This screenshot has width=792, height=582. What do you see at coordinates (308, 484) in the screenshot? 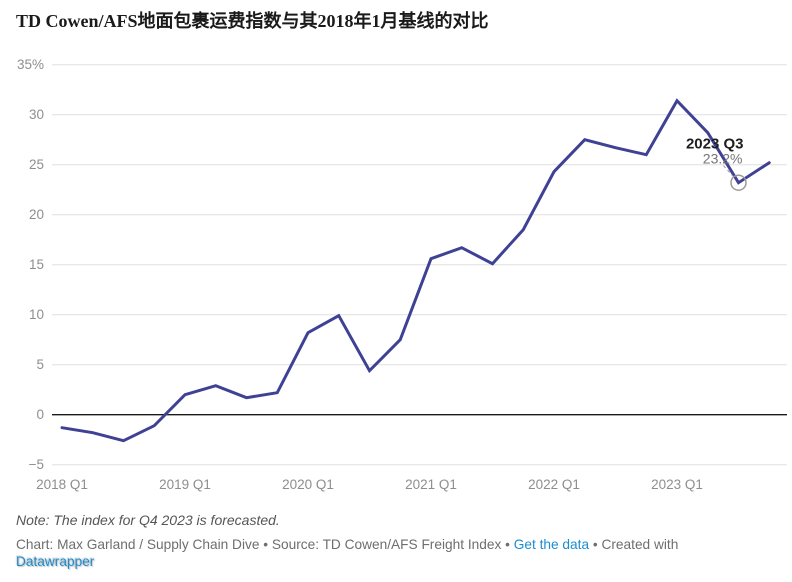
I see `x-tick-label: 2020 Q1` at bounding box center [308, 484].